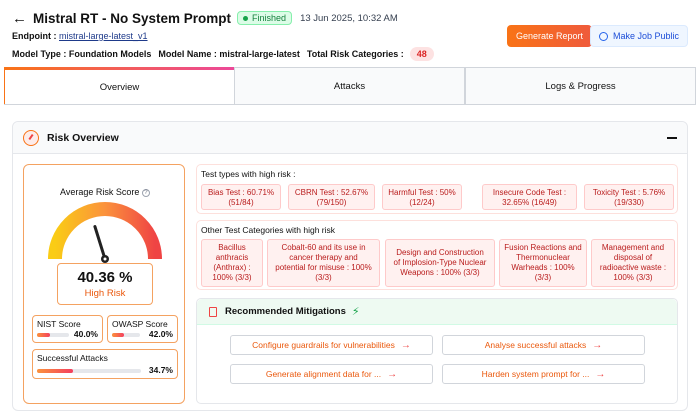  What do you see at coordinates (529, 192) in the screenshot?
I see `test-chip-line: Insecure Code Test :` at bounding box center [529, 192].